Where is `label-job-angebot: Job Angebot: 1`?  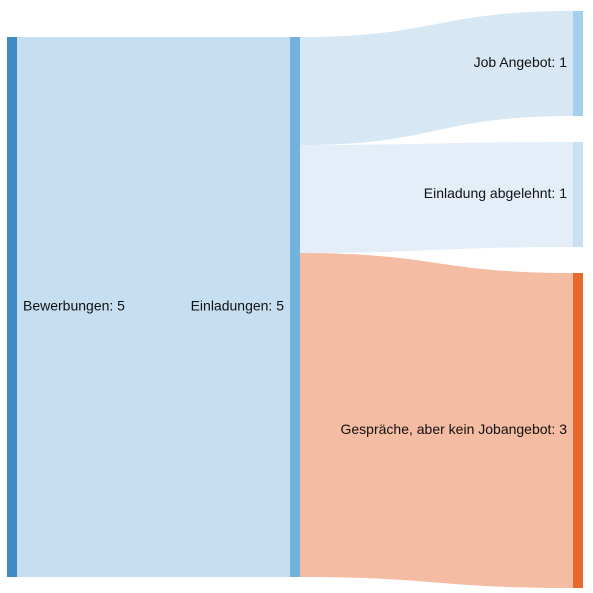
label-job-angebot: Job Angebot: 1 is located at coordinates (521, 62).